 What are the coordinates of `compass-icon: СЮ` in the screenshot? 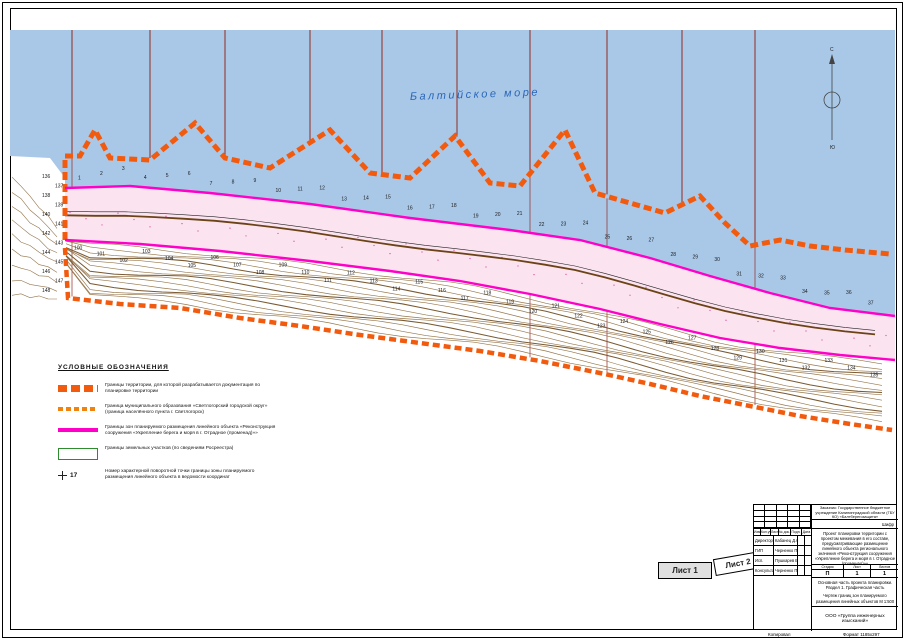 It's located at (832, 99).